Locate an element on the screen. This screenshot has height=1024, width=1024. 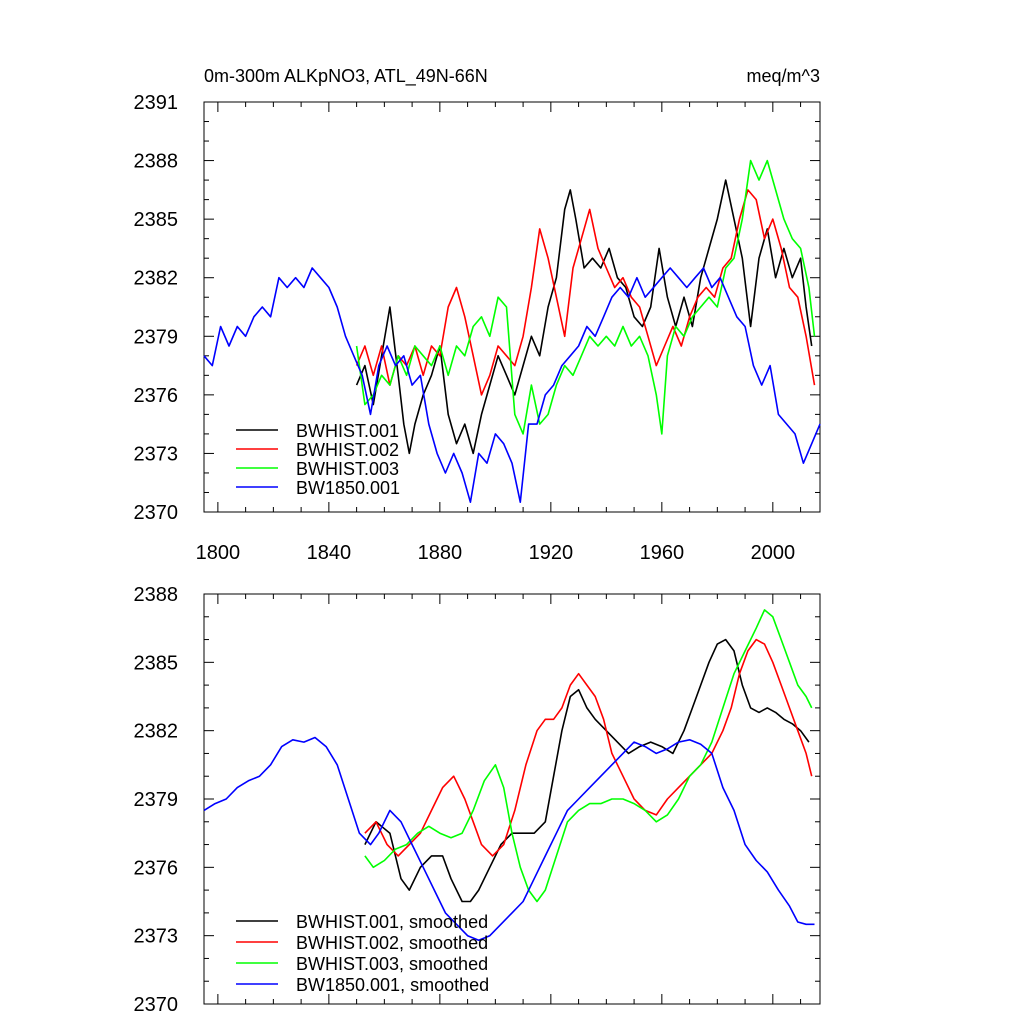
x-tick-label: 1960 is located at coordinates (662, 553).